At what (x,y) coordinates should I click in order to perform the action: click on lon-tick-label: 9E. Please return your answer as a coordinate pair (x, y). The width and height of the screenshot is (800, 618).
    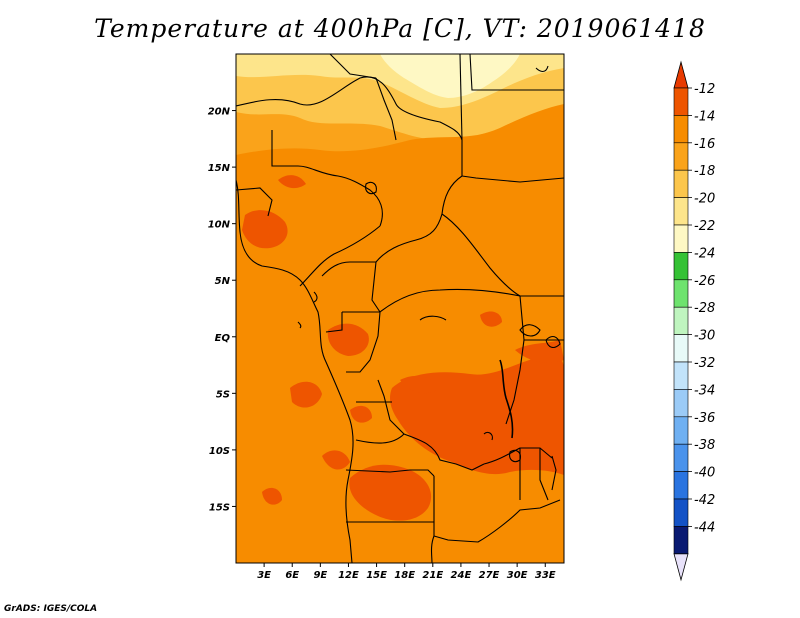
    Looking at the image, I should click on (320, 575).